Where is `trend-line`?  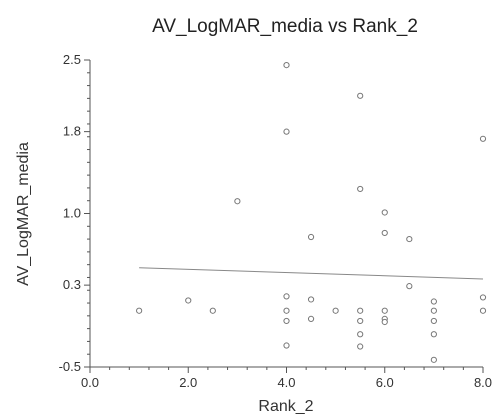 trend-line is located at coordinates (311, 273).